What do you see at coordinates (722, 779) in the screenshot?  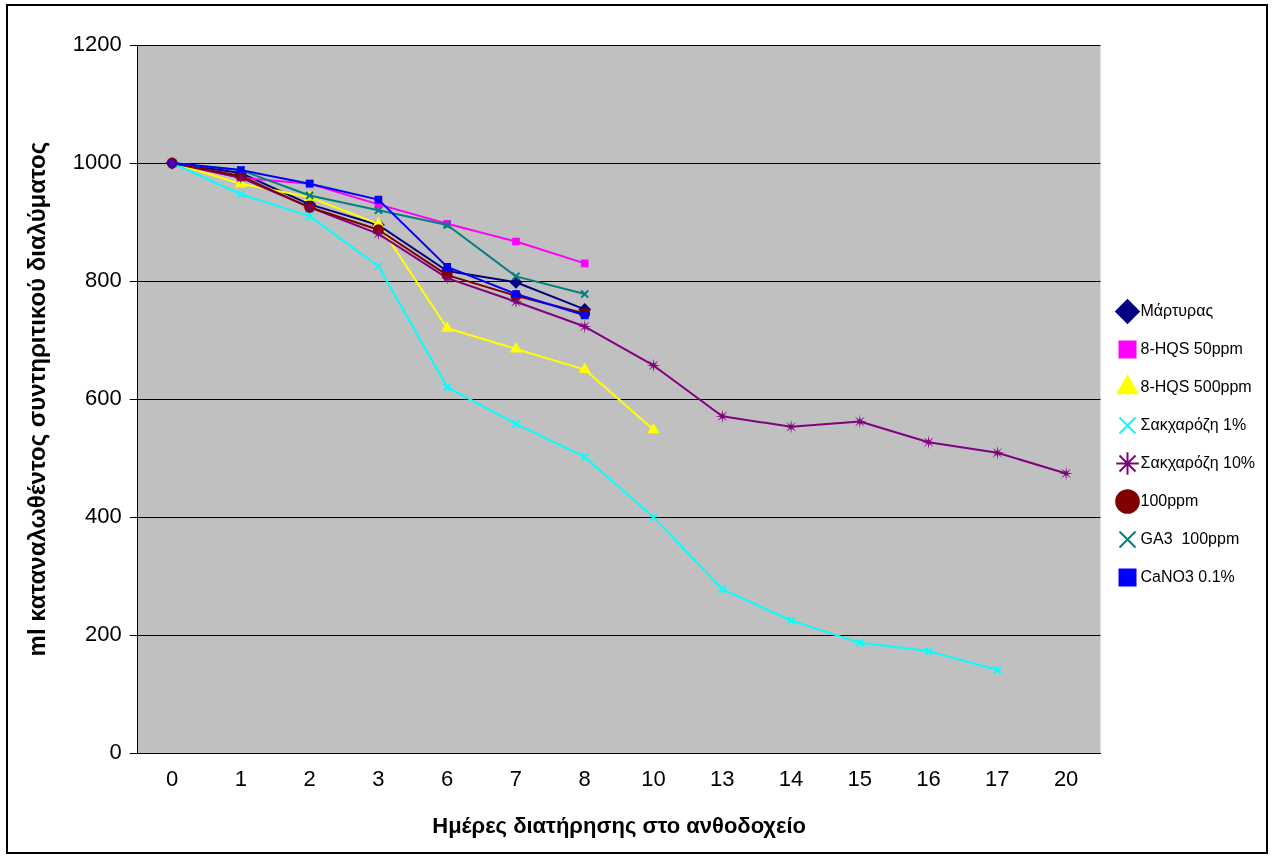 I see `x-tick-label: 13` at bounding box center [722, 779].